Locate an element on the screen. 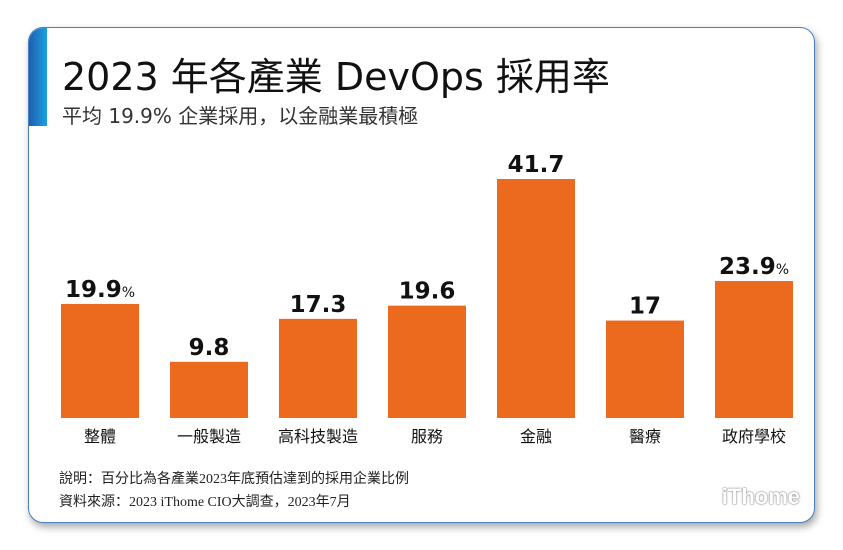 The height and width of the screenshot is (550, 843). data-label: 9.8 is located at coordinates (209, 348).